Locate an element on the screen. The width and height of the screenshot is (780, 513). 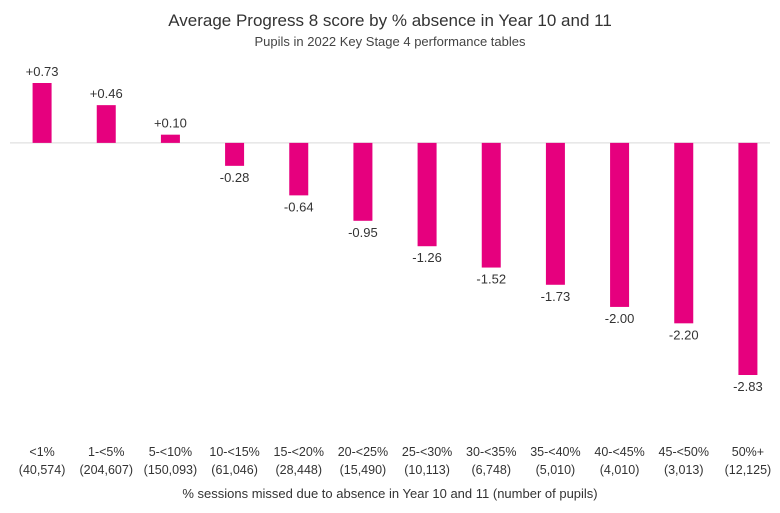
value-label-5: -0.64 is located at coordinates (299, 206).